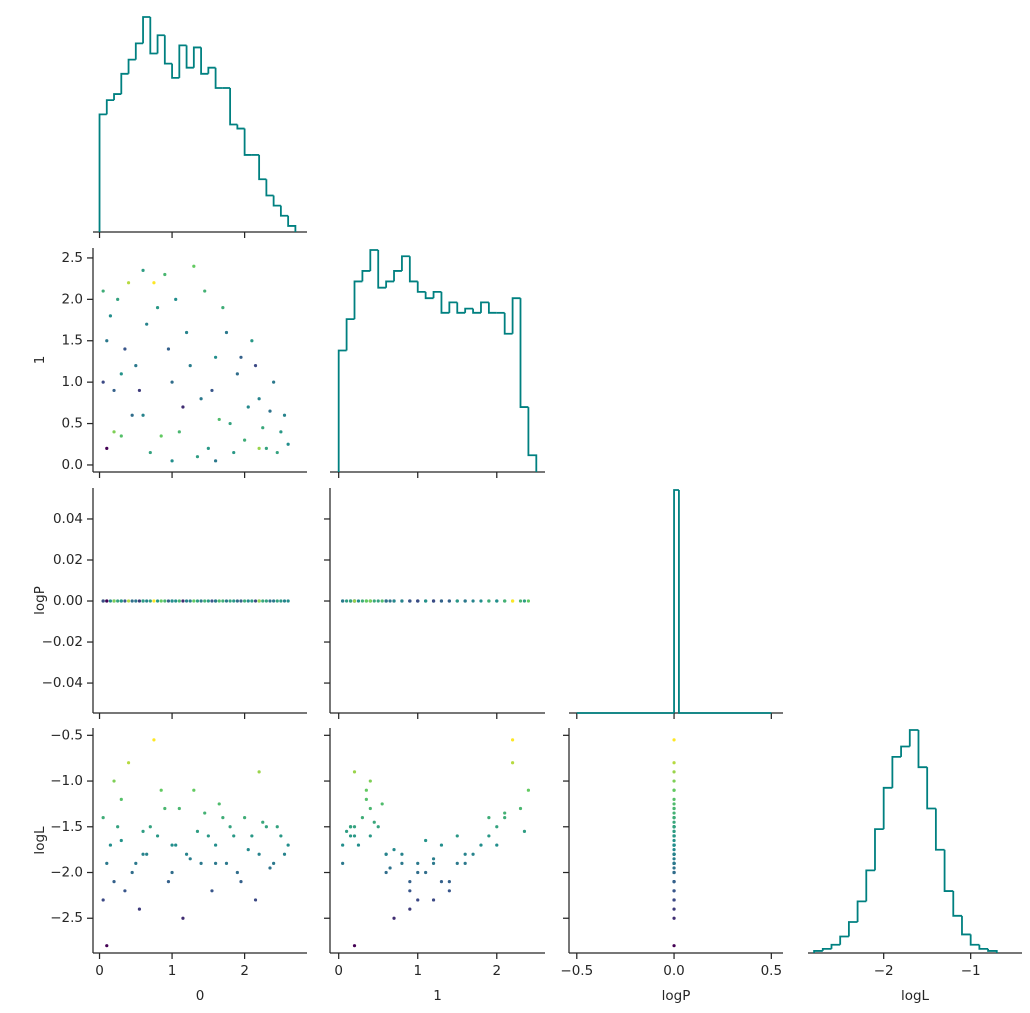  What do you see at coordinates (40, 360) in the screenshot?
I see `y-axis-label: 1` at bounding box center [40, 360].